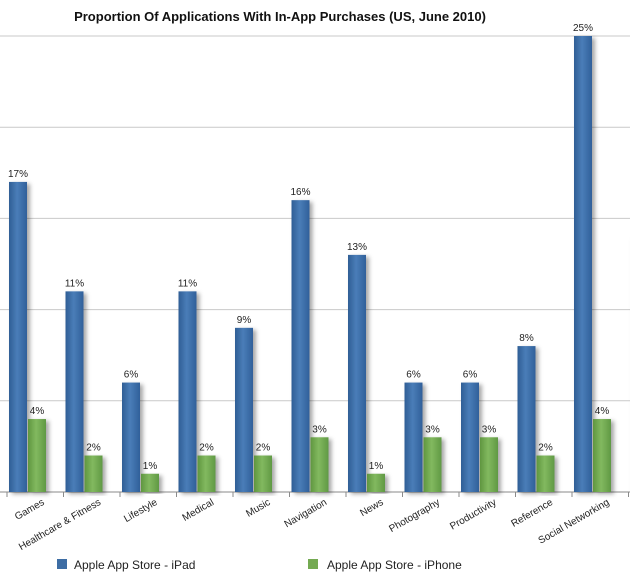  What do you see at coordinates (602, 411) in the screenshot?
I see `data-label-iphone-social-networking: 4%` at bounding box center [602, 411].